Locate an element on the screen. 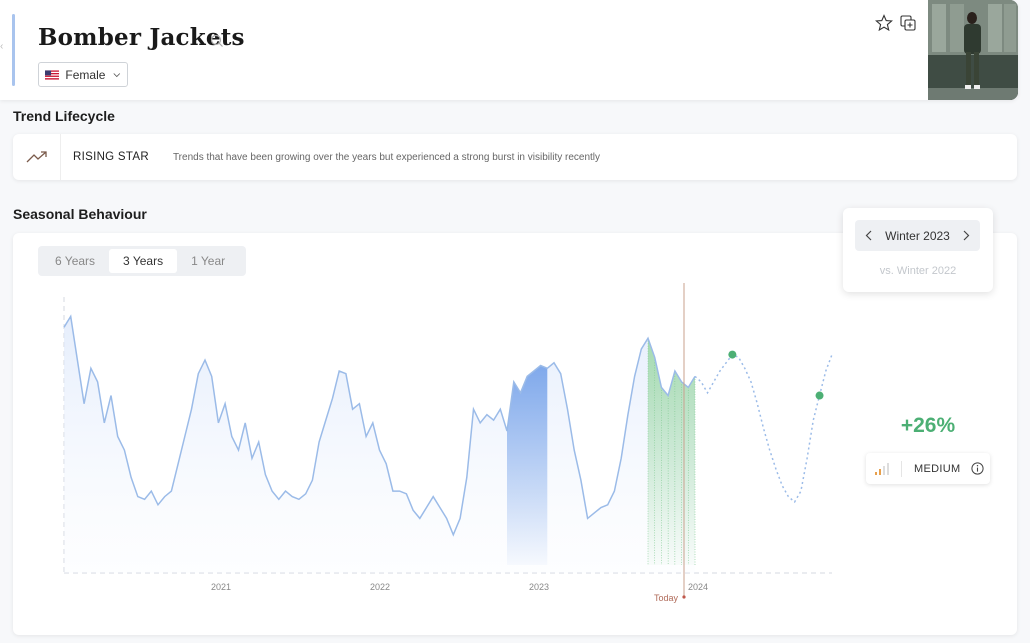 This screenshot has height=643, width=1030. chevron-right-icon is located at coordinates (967, 235).